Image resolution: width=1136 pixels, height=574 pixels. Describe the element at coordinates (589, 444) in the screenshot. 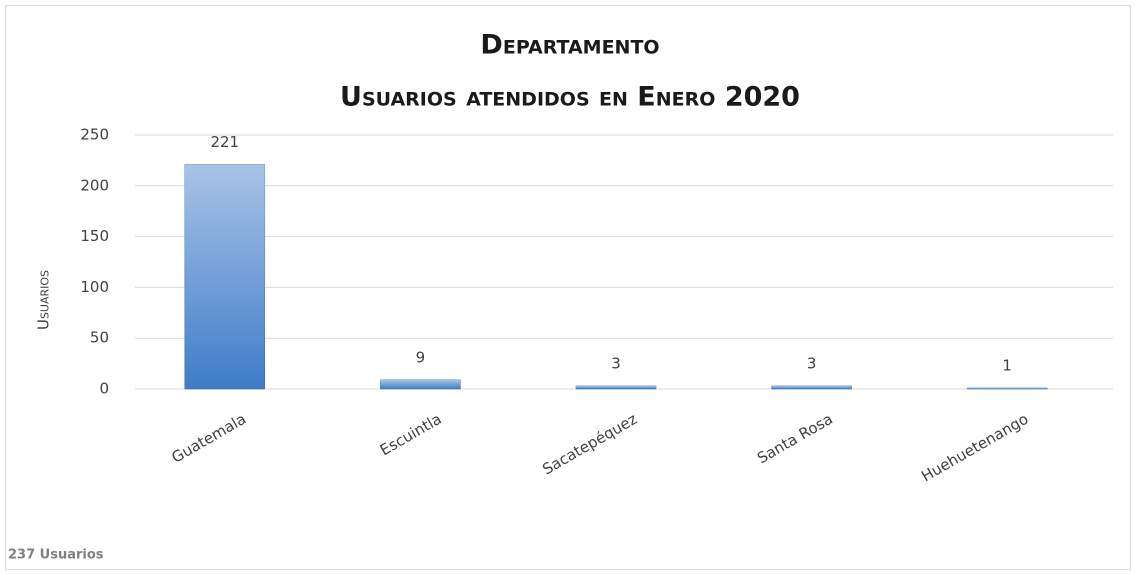

I see `x-tick-label: Sacatepéquez` at that location.